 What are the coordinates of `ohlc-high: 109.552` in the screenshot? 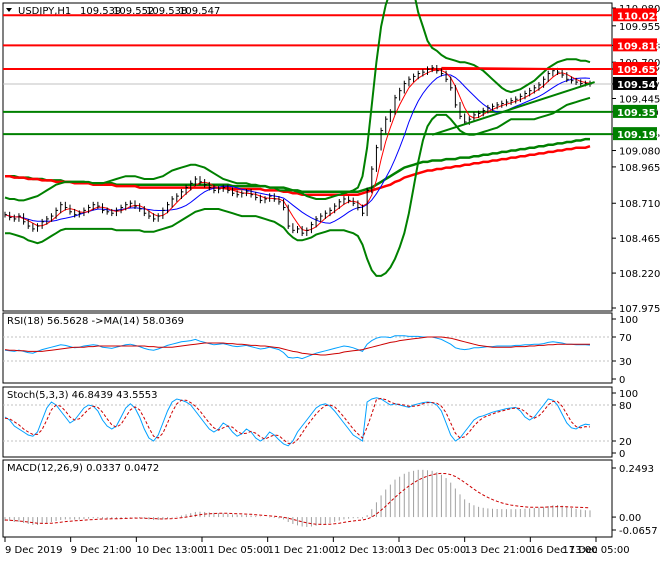 It's located at (133, 11).